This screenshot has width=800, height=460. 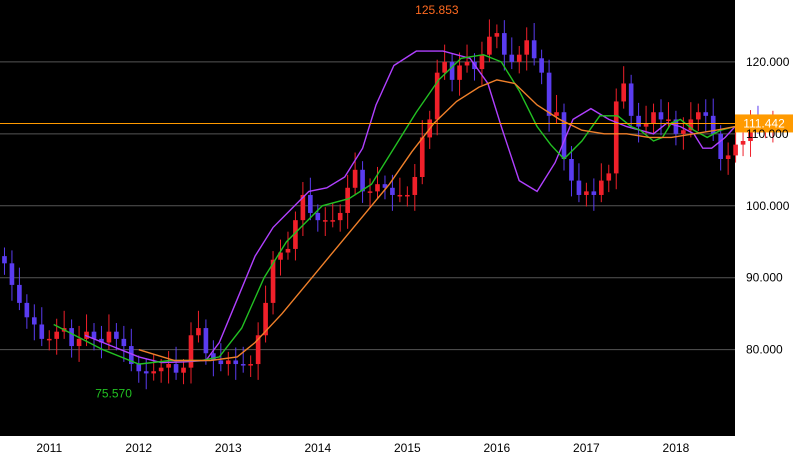 What do you see at coordinates (228, 448) in the screenshot?
I see `x-tick-label: 2013` at bounding box center [228, 448].